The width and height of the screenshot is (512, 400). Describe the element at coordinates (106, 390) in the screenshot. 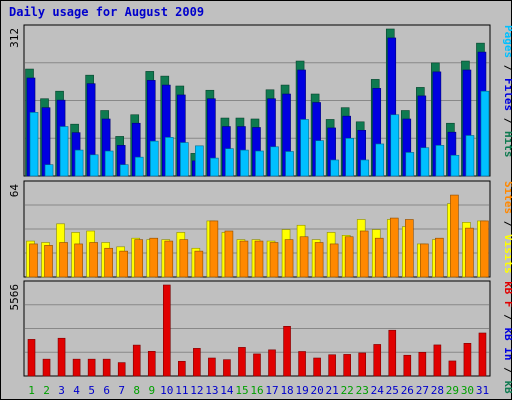

I see `x-tick-label: 6` at that location.